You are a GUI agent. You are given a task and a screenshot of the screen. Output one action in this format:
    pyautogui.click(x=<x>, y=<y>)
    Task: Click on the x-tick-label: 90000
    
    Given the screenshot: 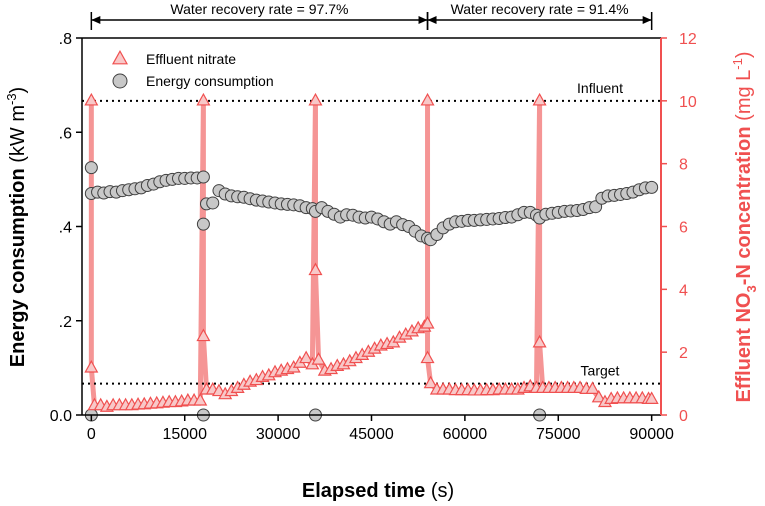 What is the action you would take?
    pyautogui.click(x=651, y=434)
    